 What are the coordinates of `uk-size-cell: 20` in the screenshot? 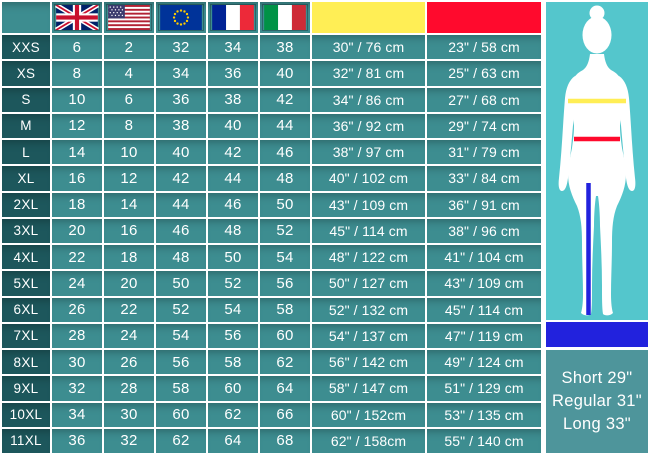 It's located at (77, 230).